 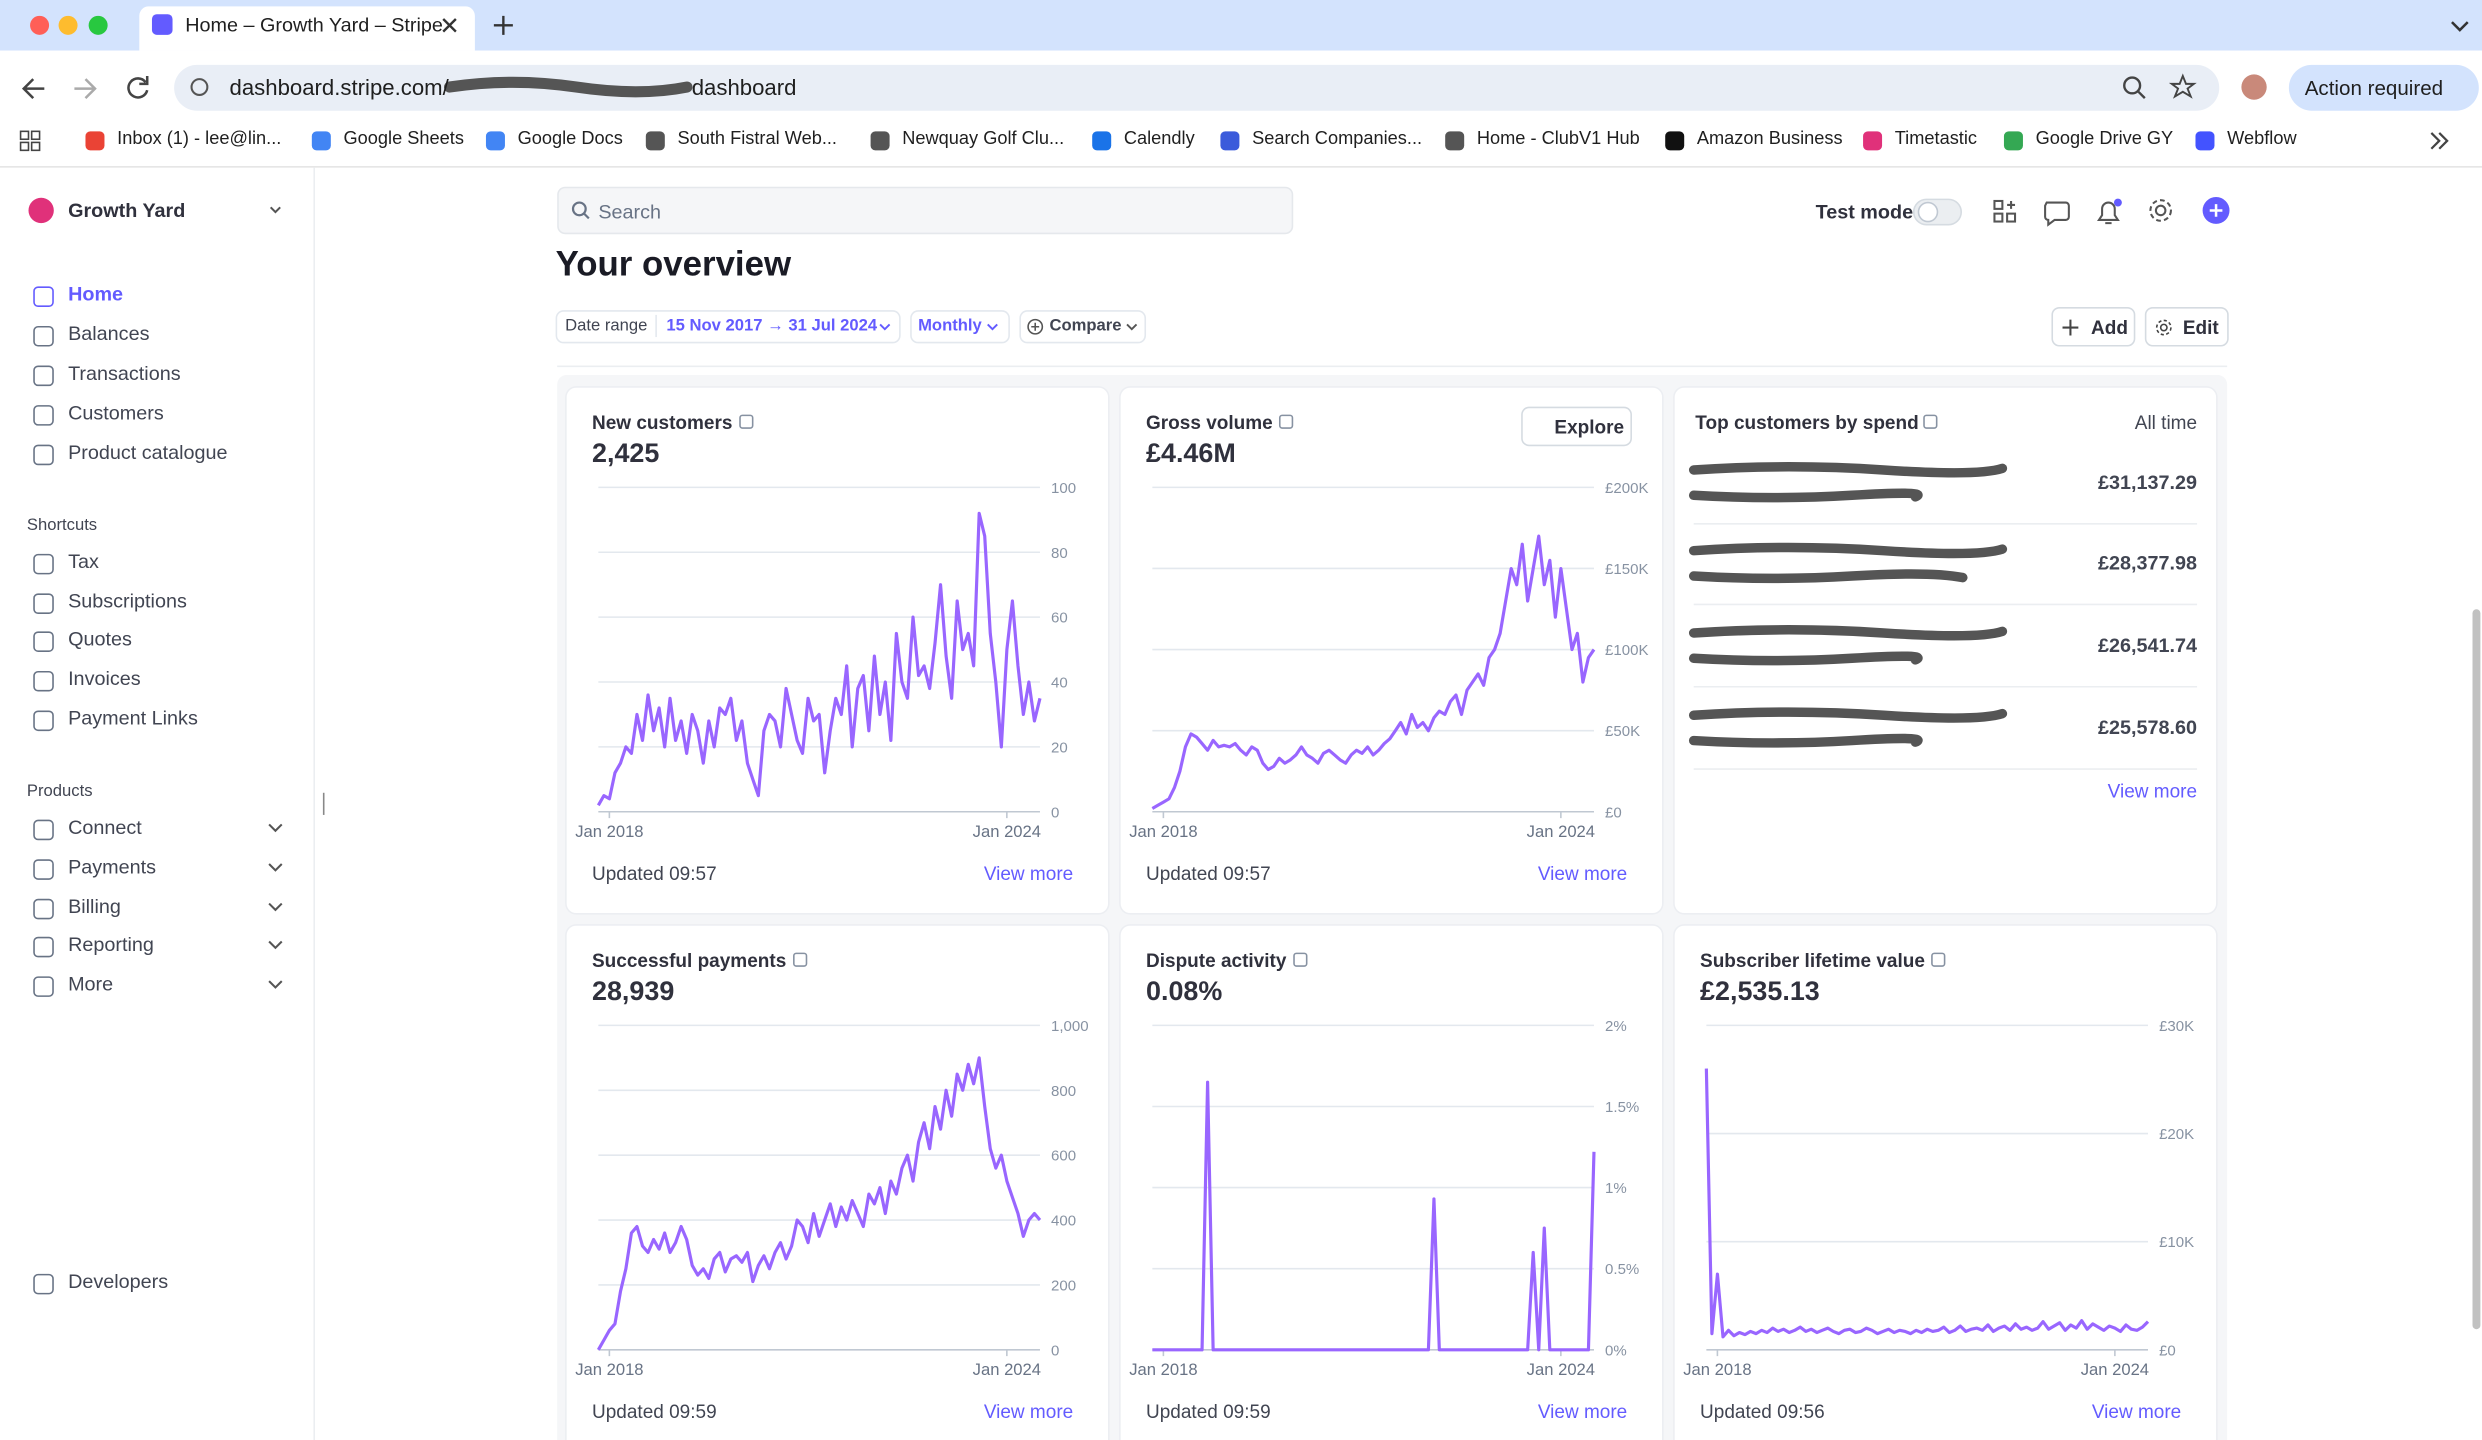 What do you see at coordinates (1626, 569) in the screenshot?
I see `y-tick-label: £150K` at bounding box center [1626, 569].